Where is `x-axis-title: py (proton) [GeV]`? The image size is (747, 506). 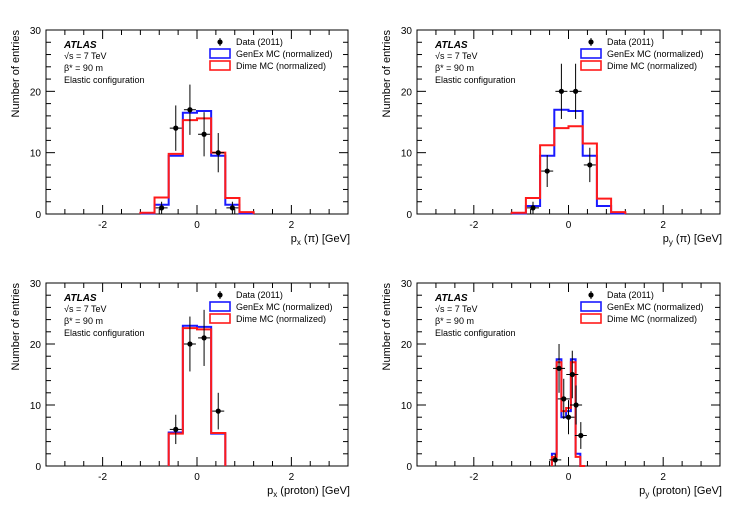
x-axis-title: py (proton) [GeV] is located at coordinates (680, 492).